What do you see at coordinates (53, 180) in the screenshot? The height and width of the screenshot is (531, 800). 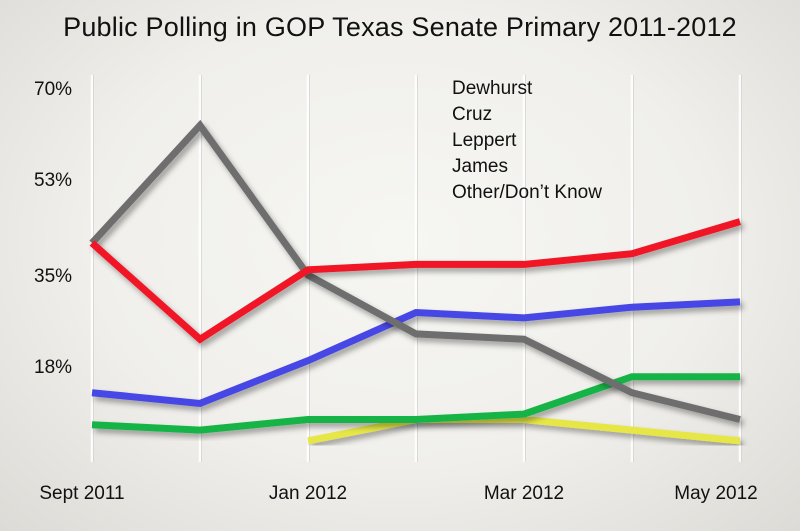 I see `y-tick-label: 53%` at bounding box center [53, 180].